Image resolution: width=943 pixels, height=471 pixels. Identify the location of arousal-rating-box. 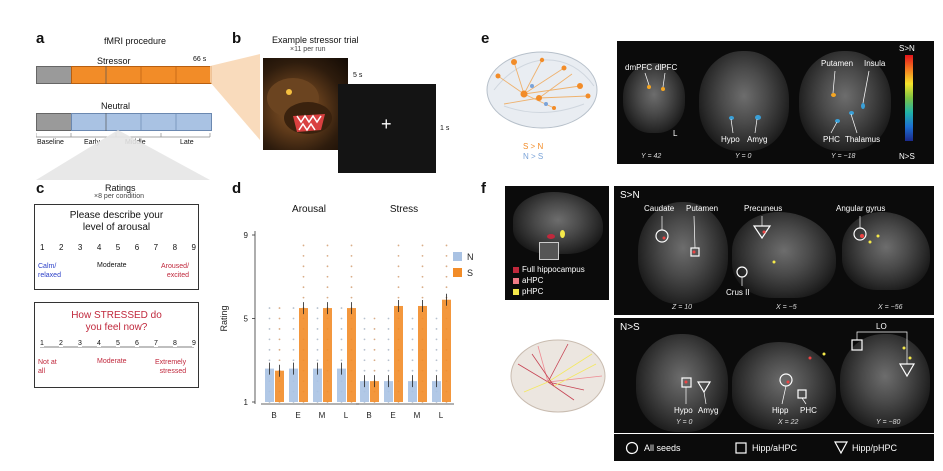
(116, 247).